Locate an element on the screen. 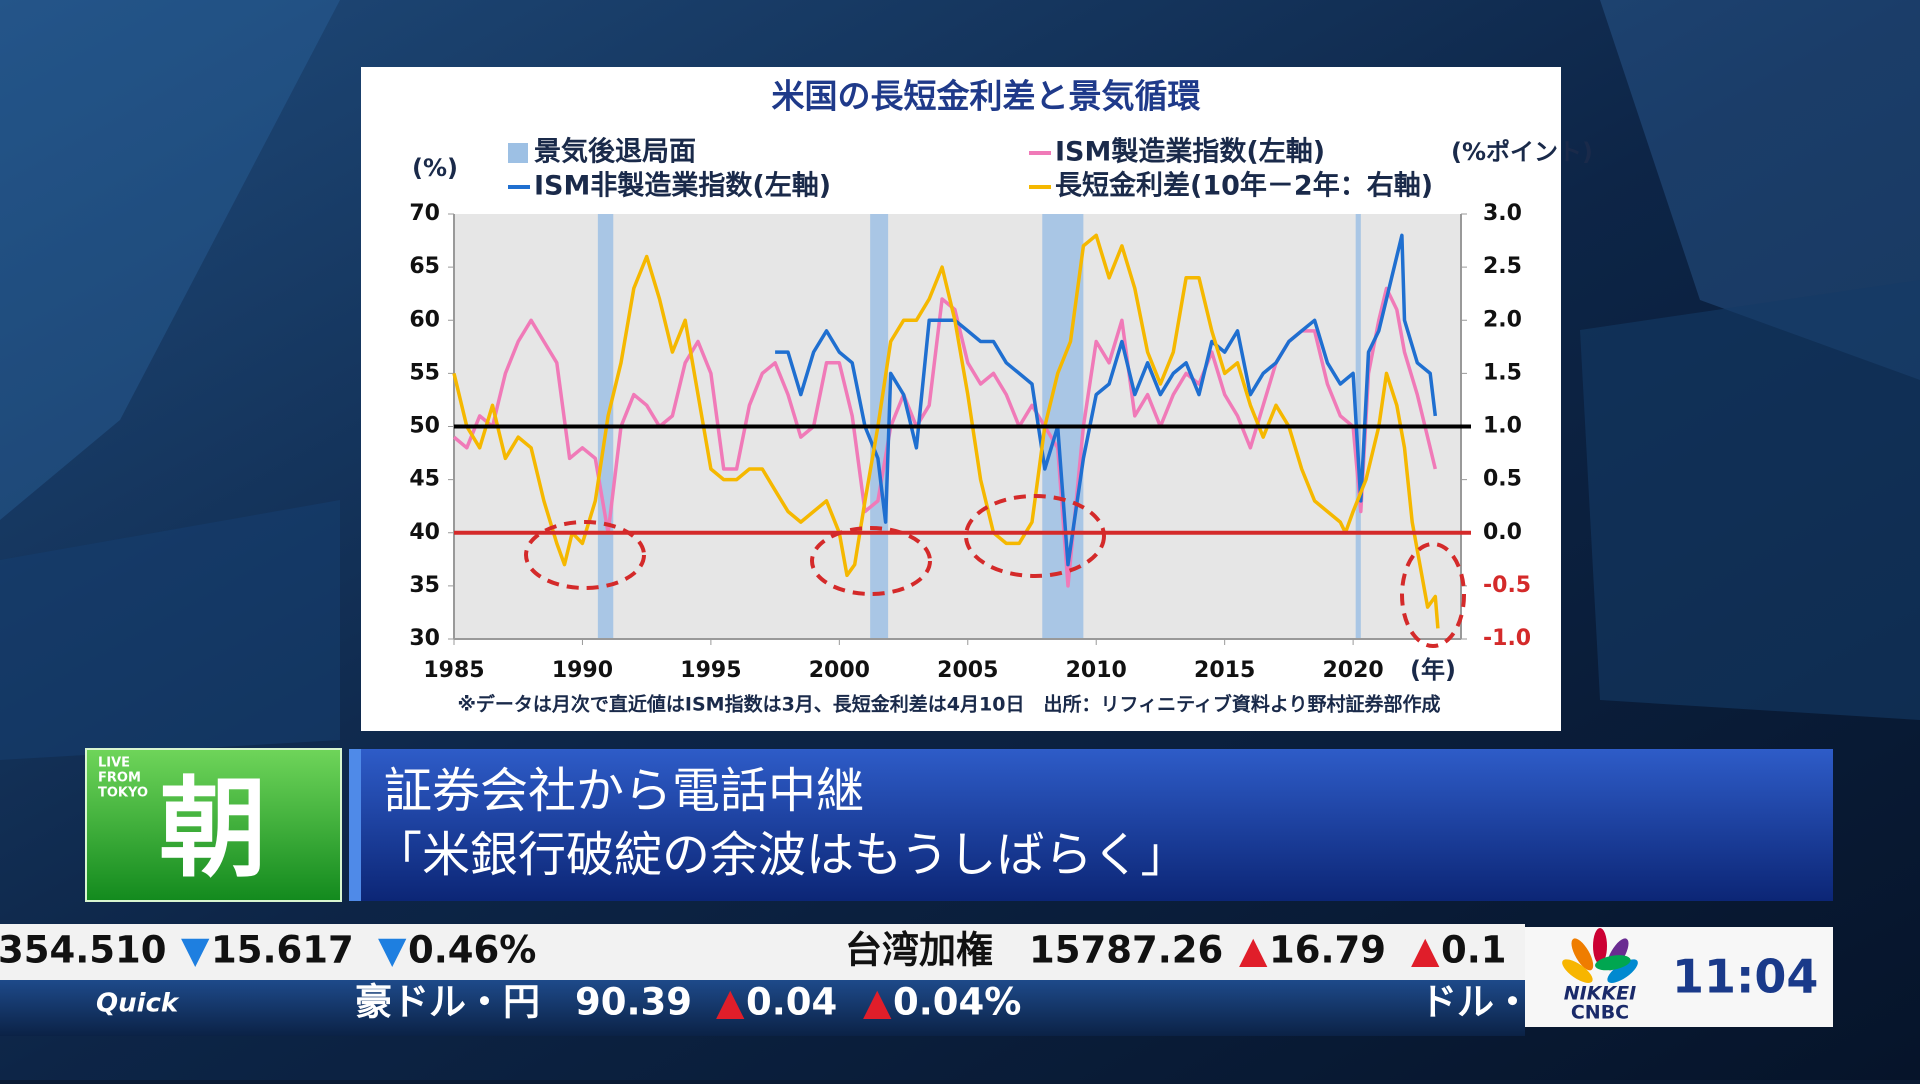 Image resolution: width=1920 pixels, height=1084 pixels. y2-tick-label: 2.0 is located at coordinates (1502, 319).